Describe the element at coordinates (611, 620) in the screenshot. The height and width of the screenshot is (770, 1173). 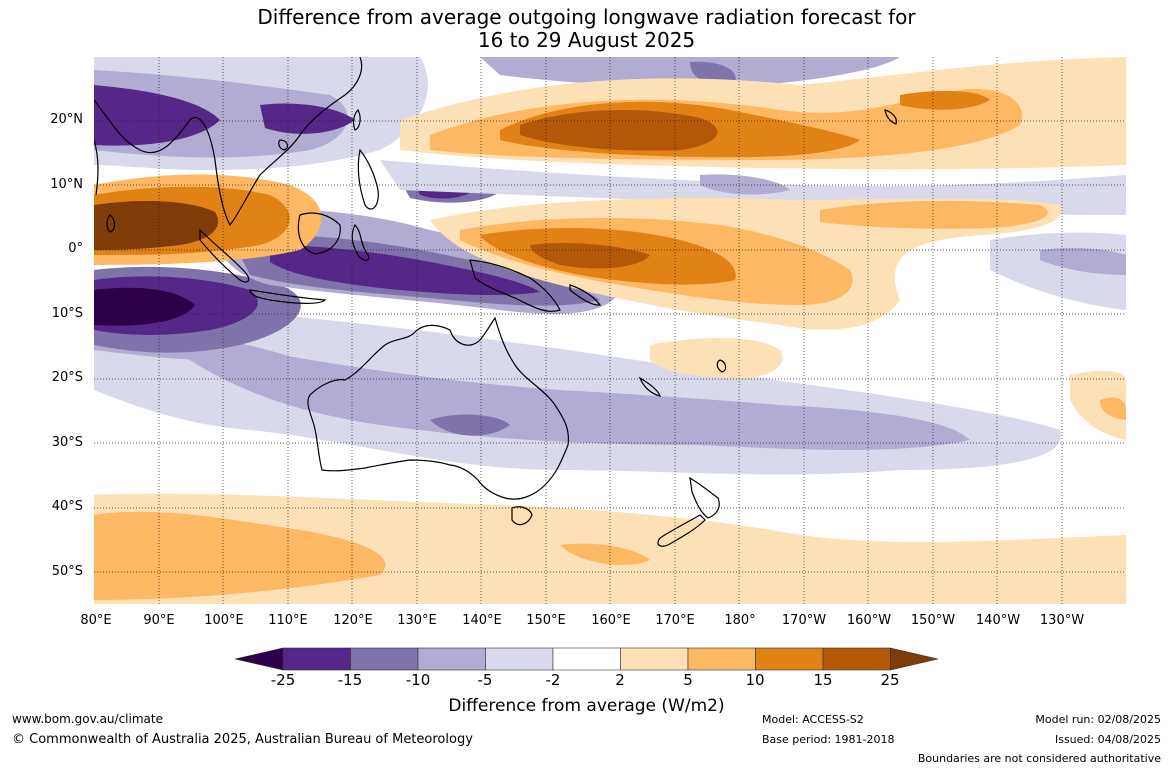
I see `lon-label: 160°E` at that location.